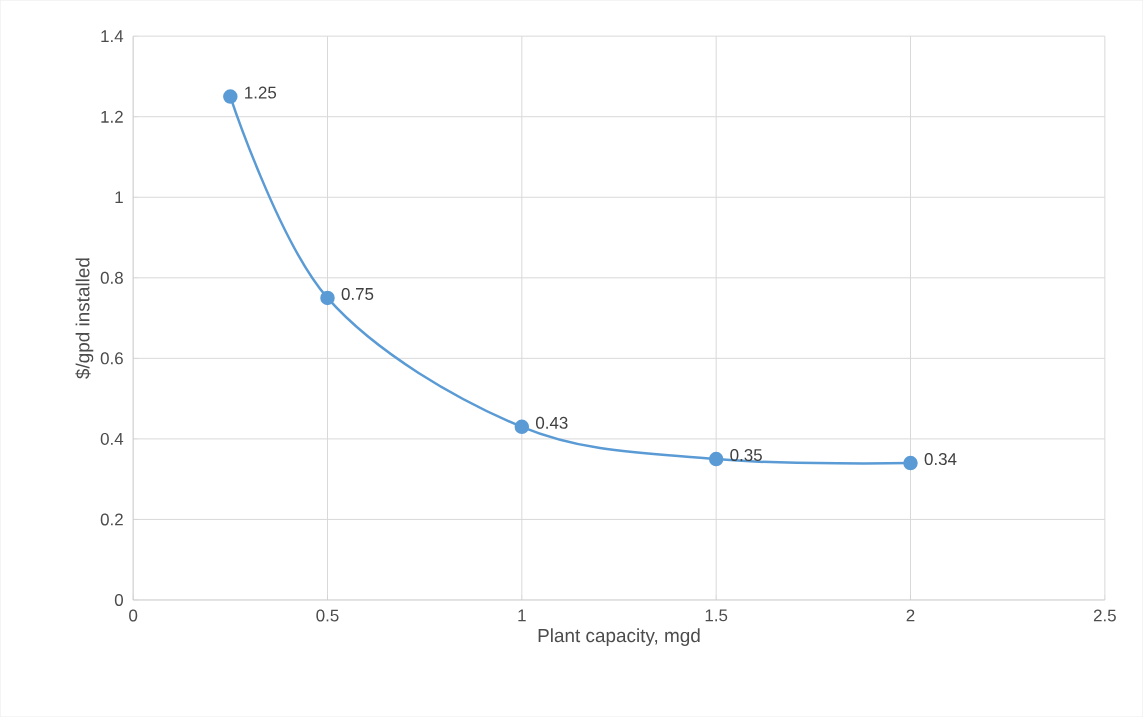  I want to click on data-label: 0.34, so click(940, 459).